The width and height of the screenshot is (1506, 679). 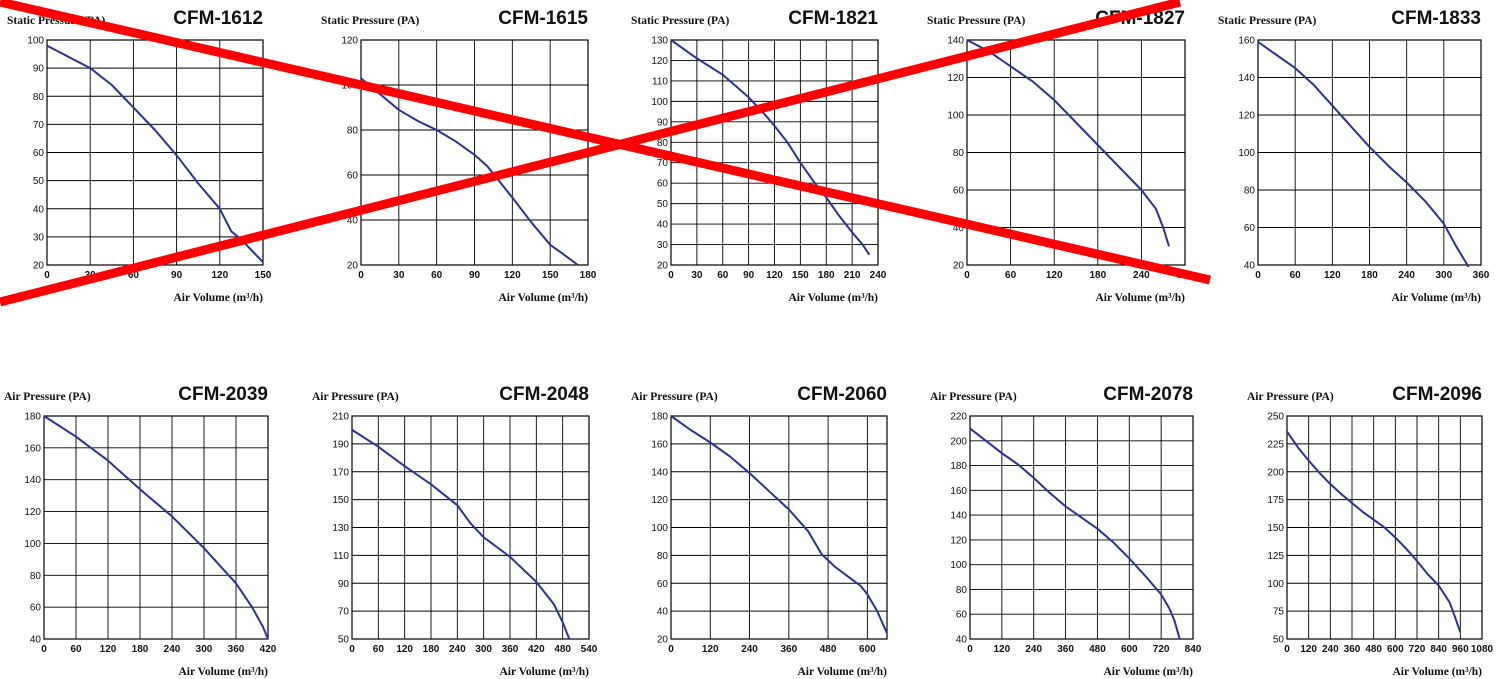 I want to click on chart-title: CFM-2048, so click(x=544, y=394).